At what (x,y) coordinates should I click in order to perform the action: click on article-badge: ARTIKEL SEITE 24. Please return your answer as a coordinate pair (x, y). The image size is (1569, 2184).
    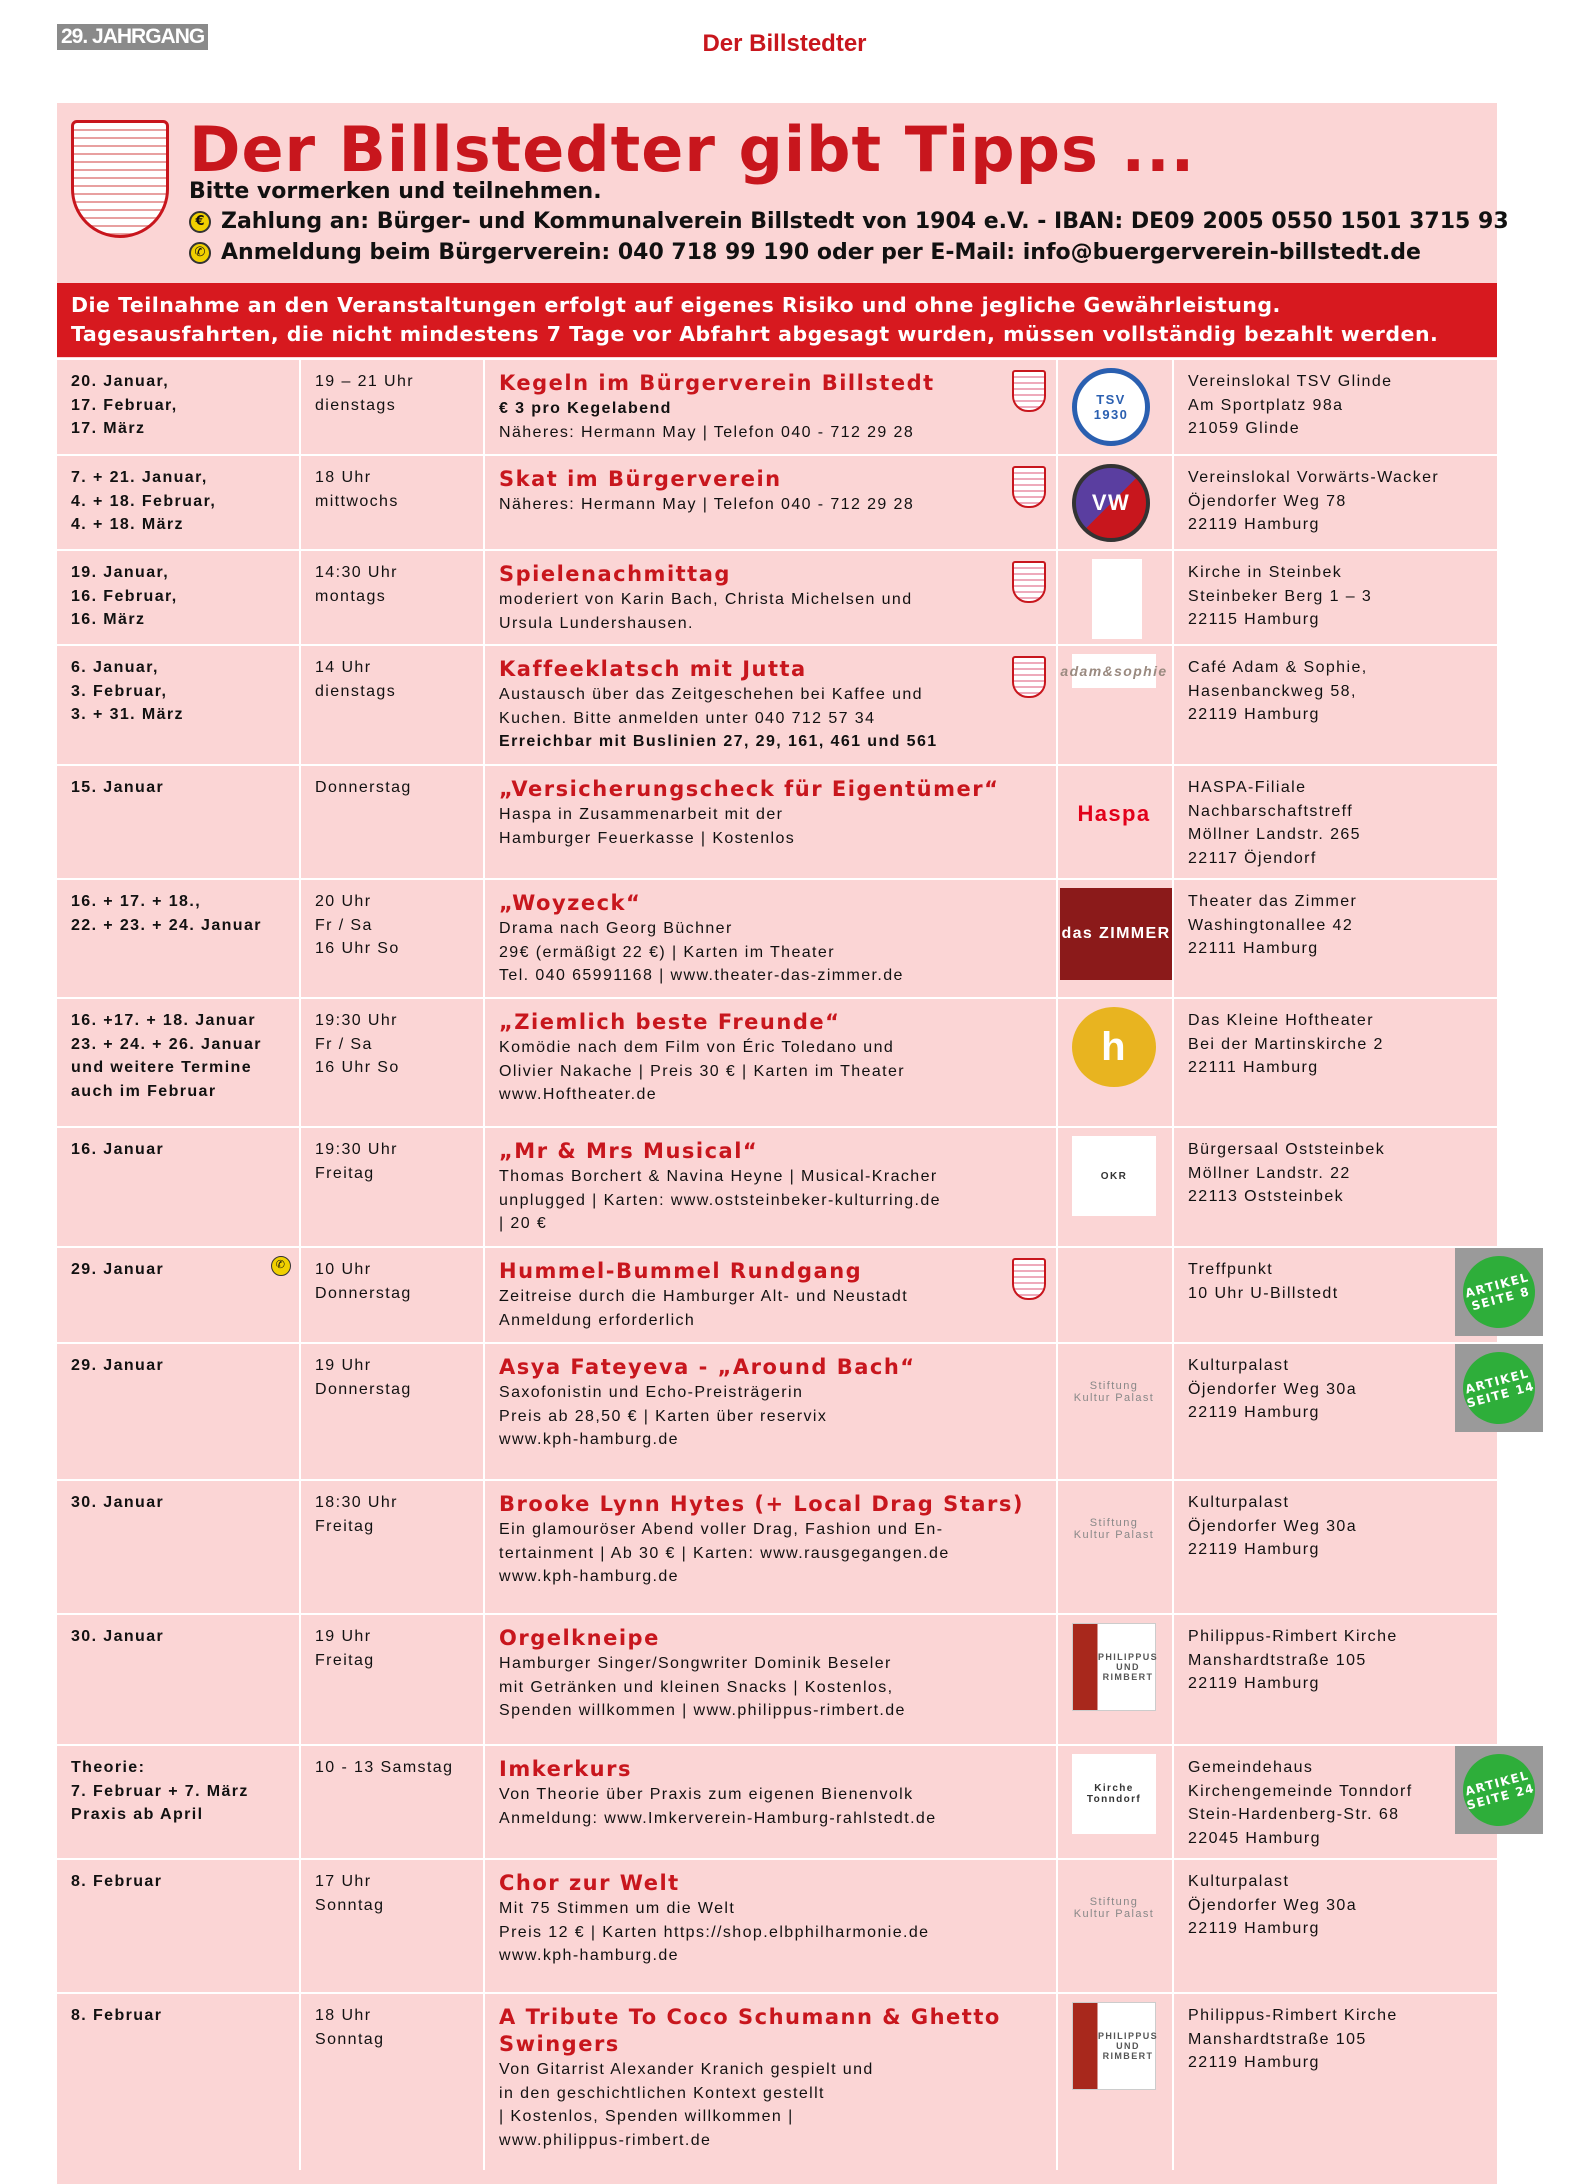
    Looking at the image, I should click on (1499, 1790).